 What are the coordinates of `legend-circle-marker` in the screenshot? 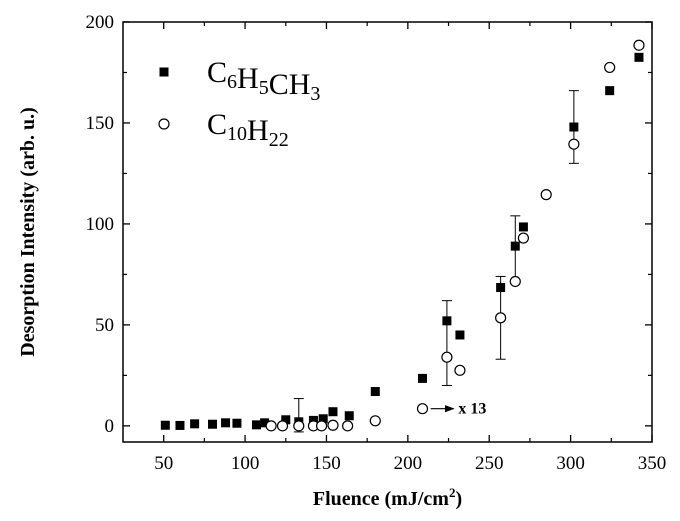 It's located at (164, 124).